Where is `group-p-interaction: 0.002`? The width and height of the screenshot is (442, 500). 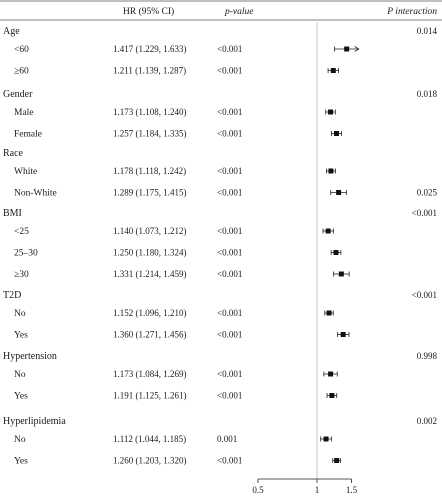
group-p-interaction: 0.002 is located at coordinates (427, 421).